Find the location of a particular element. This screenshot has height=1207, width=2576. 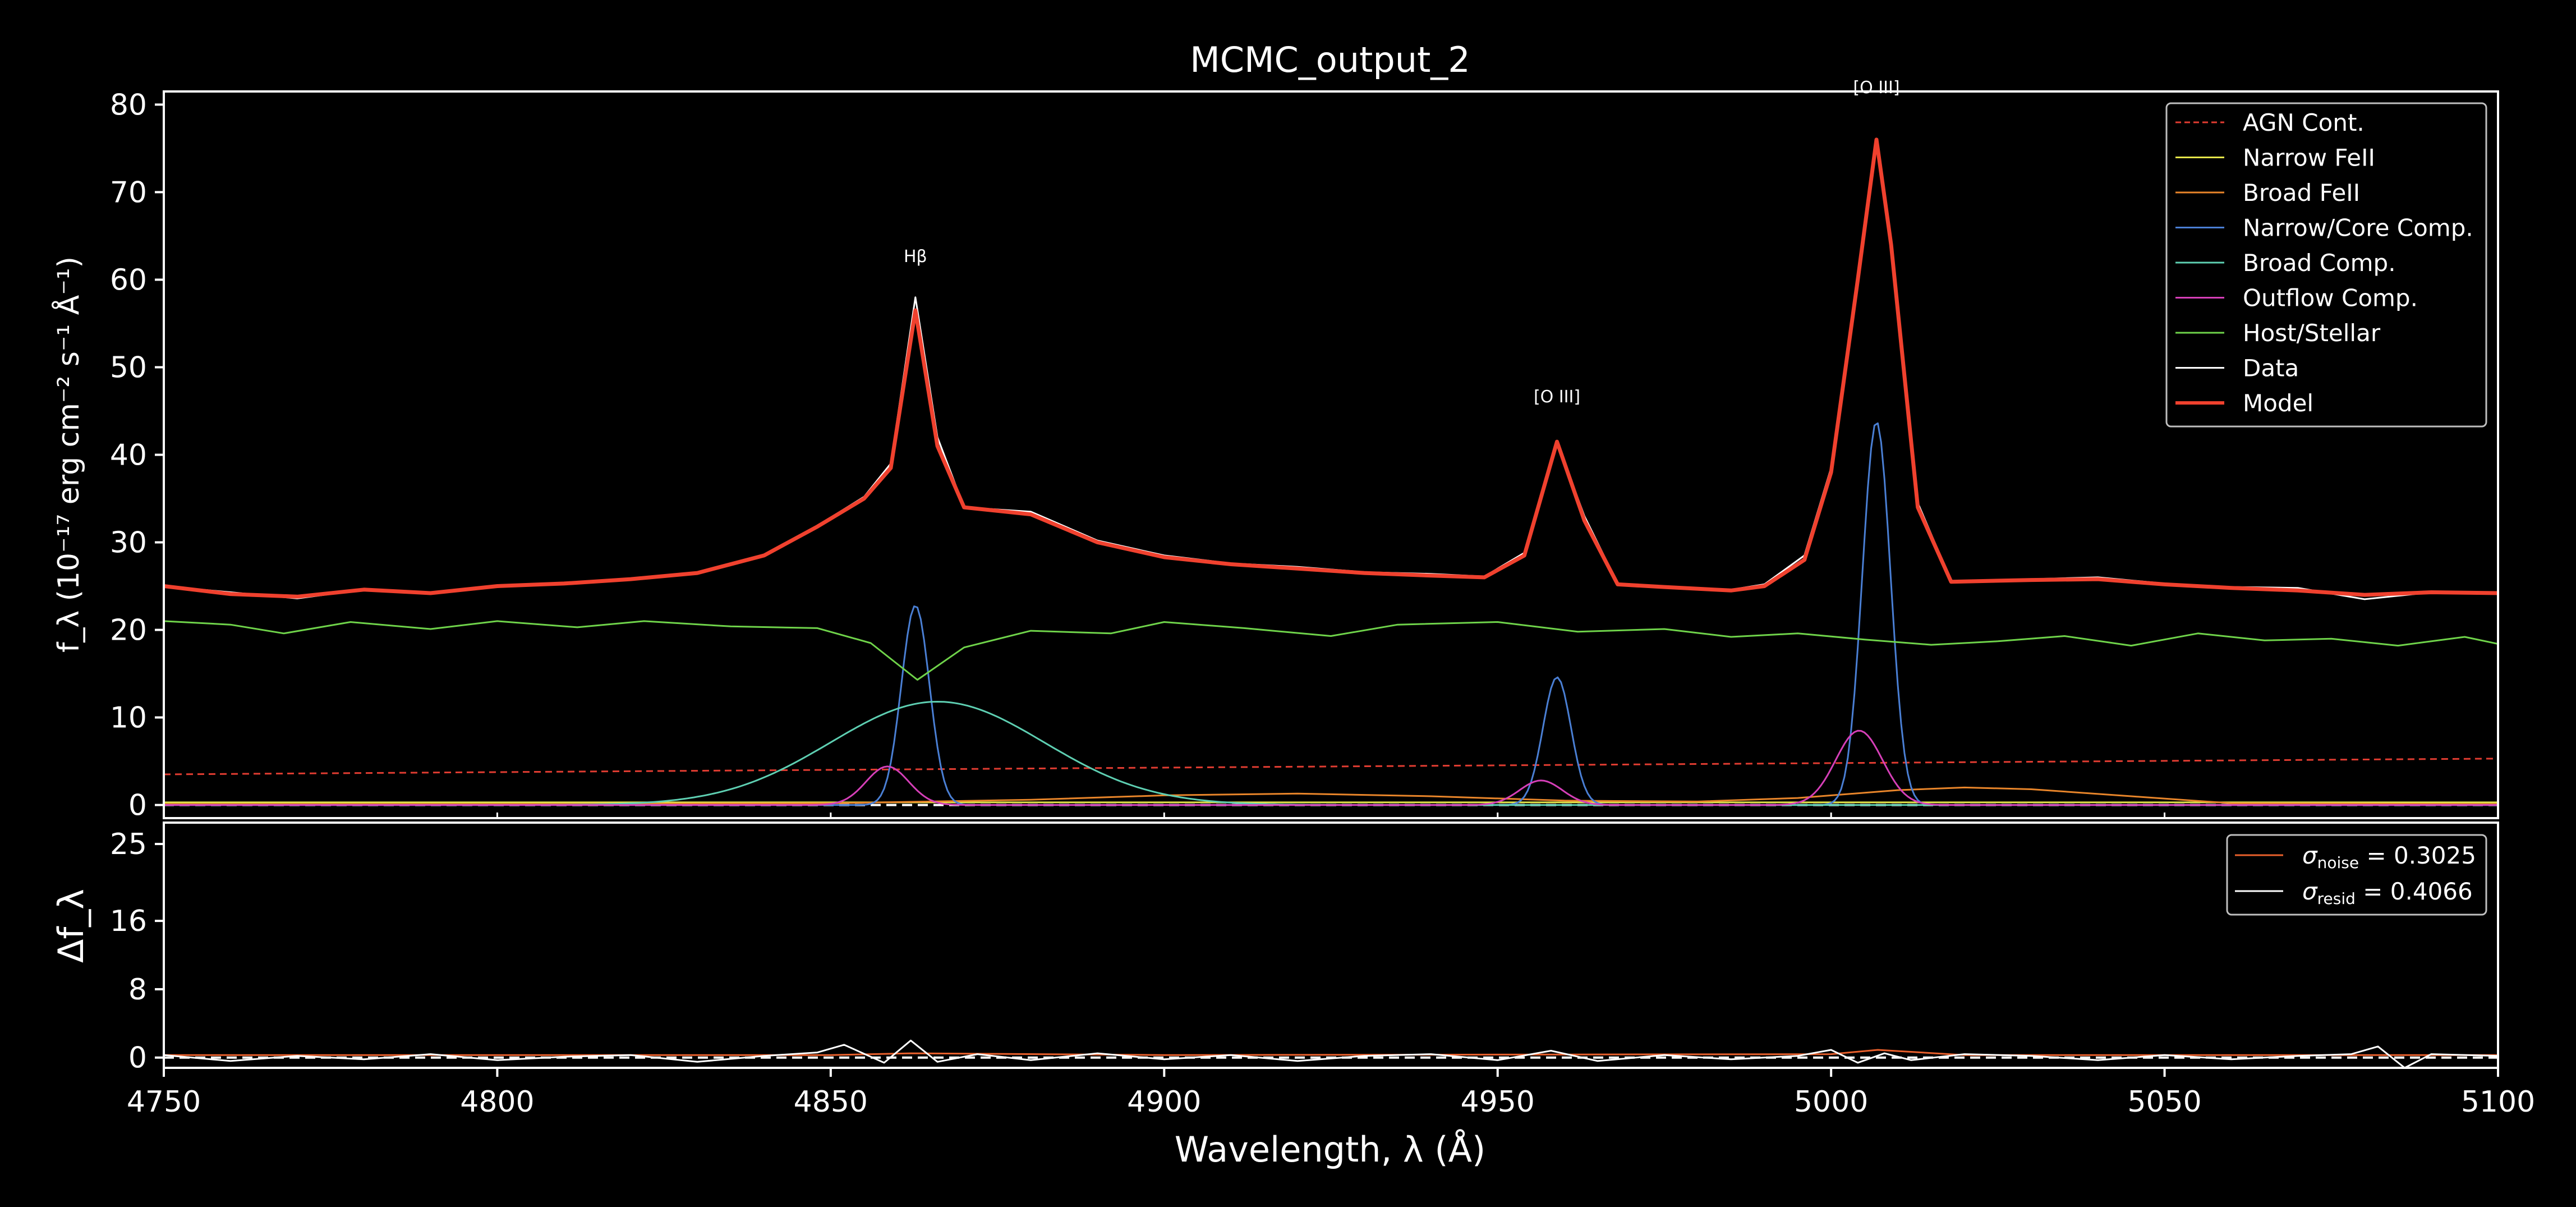

legend-label-narrow-core-comp: Narrow/Core Comp. is located at coordinates (2358, 228).